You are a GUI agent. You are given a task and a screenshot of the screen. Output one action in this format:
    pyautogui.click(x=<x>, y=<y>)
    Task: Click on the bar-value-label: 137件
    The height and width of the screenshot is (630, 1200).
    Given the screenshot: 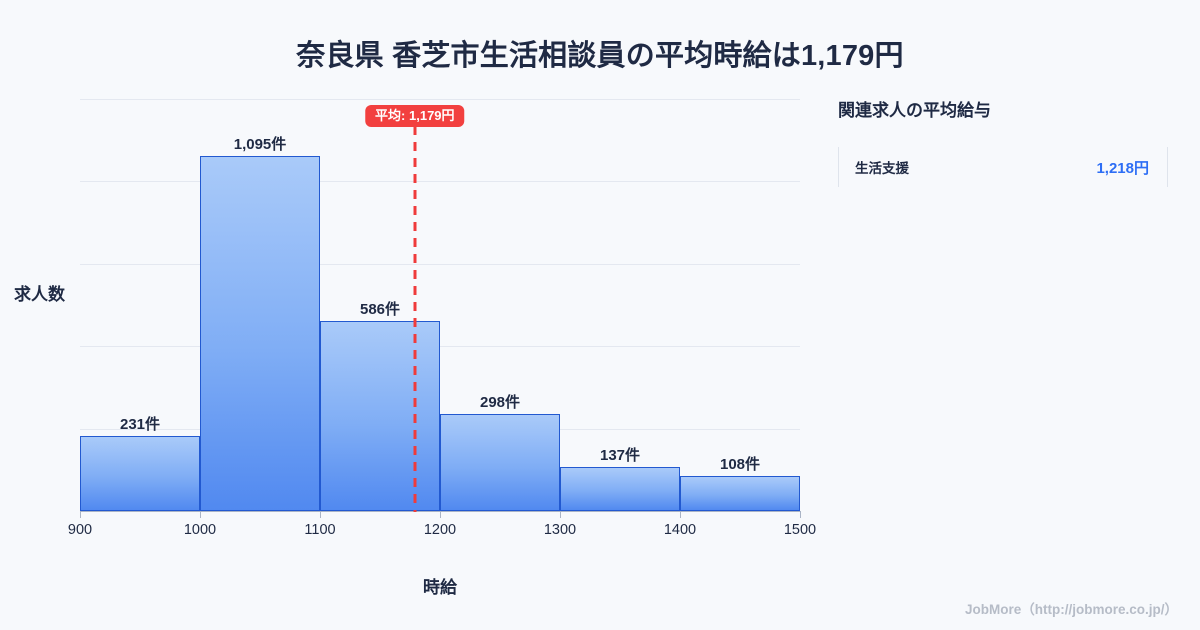 What is the action you would take?
    pyautogui.click(x=620, y=455)
    